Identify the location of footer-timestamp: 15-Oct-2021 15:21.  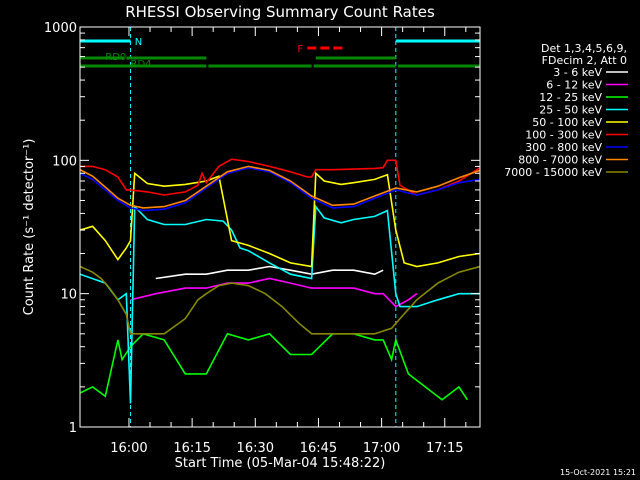
(598, 472).